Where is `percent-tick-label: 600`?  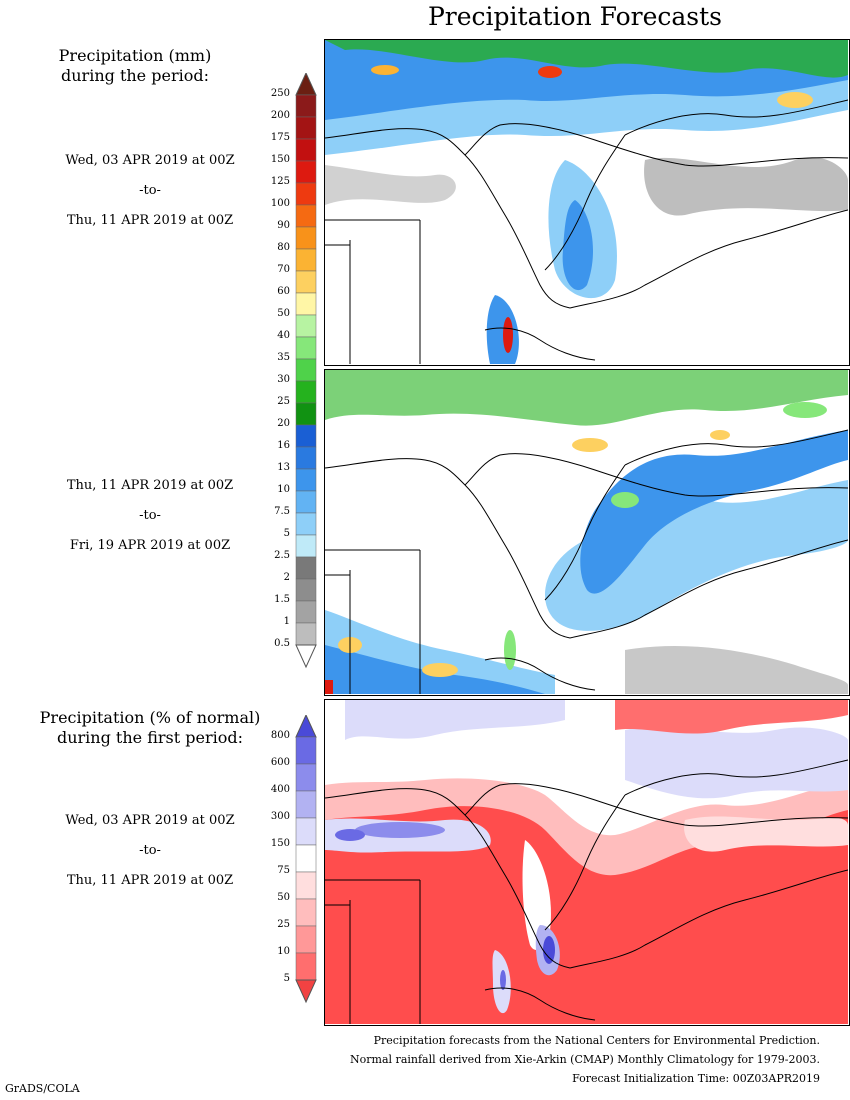 percent-tick-label: 600 is located at coordinates (280, 762).